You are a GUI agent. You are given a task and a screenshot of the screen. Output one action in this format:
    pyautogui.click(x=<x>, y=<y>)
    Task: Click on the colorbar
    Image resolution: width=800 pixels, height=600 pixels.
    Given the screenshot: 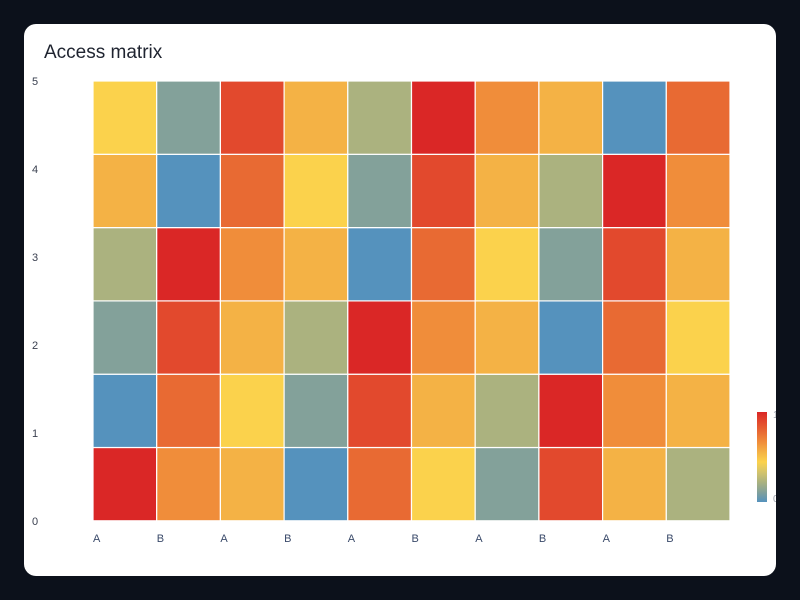 What is the action you would take?
    pyautogui.click(x=762, y=457)
    